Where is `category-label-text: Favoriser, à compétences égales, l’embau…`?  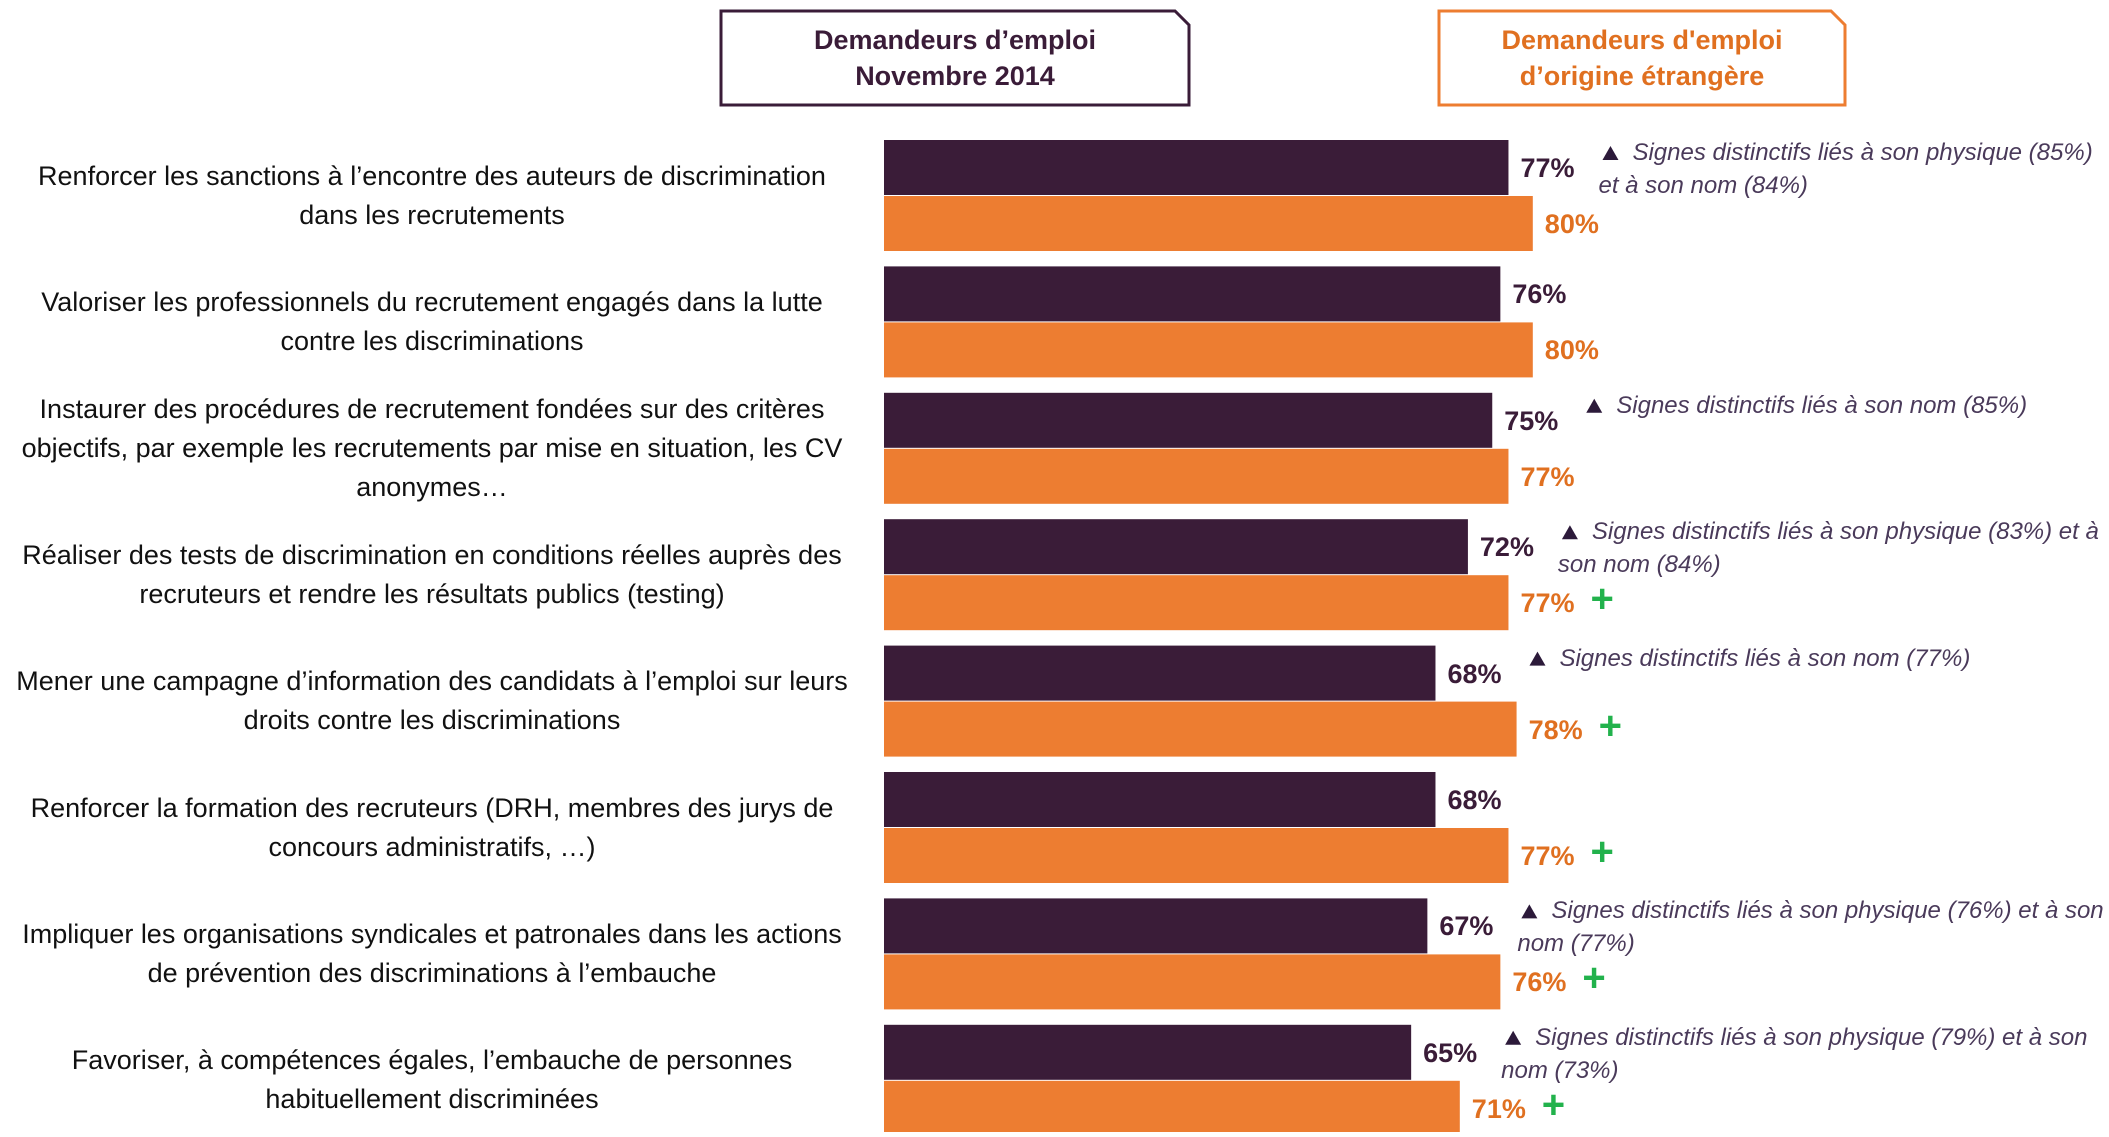 category-label-text: Favoriser, à compétences égales, l’embau… is located at coordinates (432, 1080).